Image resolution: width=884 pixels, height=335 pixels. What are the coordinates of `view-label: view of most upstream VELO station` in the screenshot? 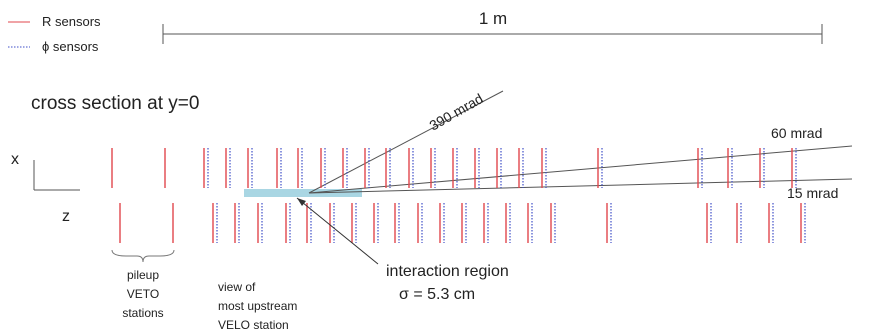 It's located at (257, 306).